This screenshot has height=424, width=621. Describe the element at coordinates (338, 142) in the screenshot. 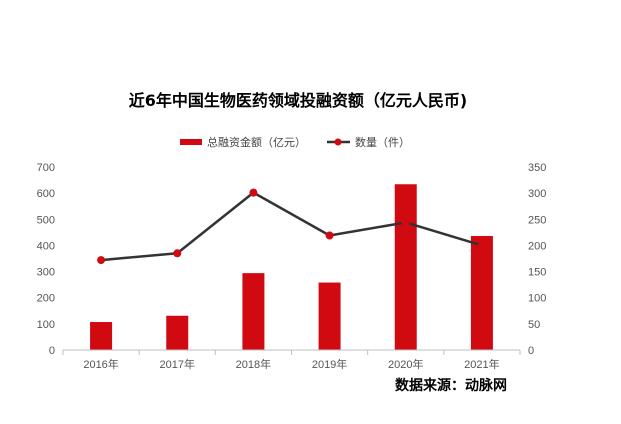

I see `legend-line-marker` at that location.